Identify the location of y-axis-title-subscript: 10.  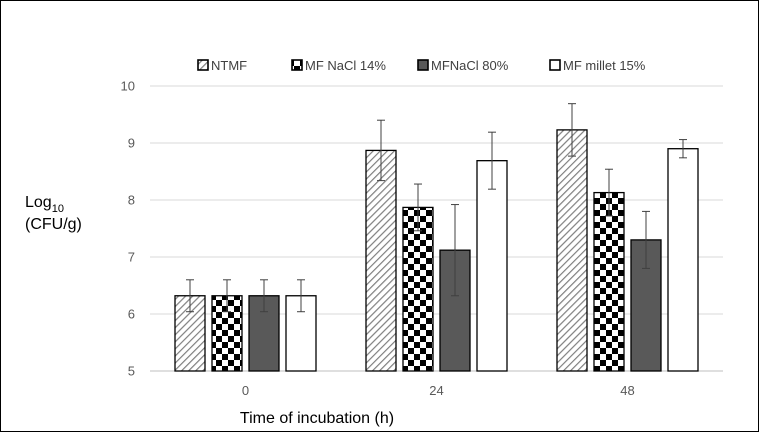
(58, 209).